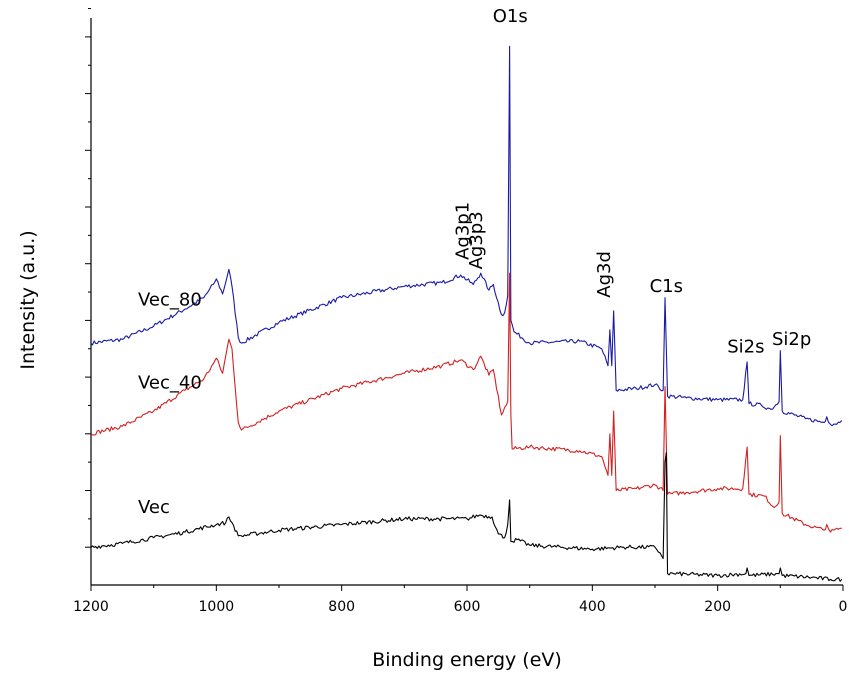 The image size is (849, 675). What do you see at coordinates (170, 382) in the screenshot?
I see `series-label: Vec_40` at bounding box center [170, 382].